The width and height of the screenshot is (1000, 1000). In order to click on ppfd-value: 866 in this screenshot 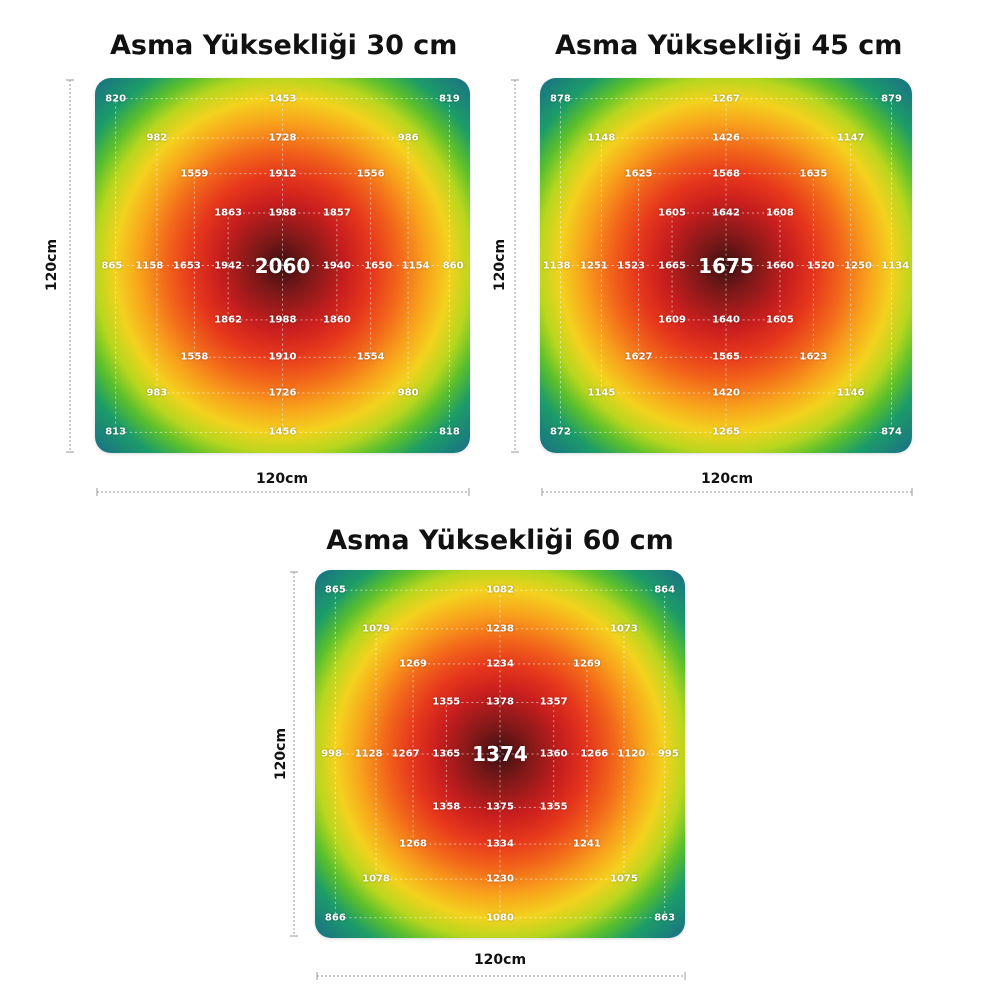, I will do `click(335, 918)`.